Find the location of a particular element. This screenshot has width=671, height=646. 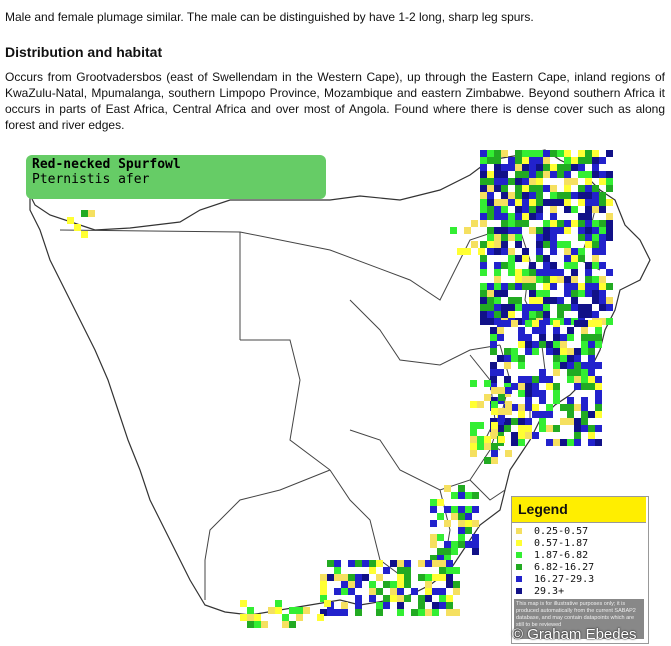

legend-header: Legend is located at coordinates (579, 510).